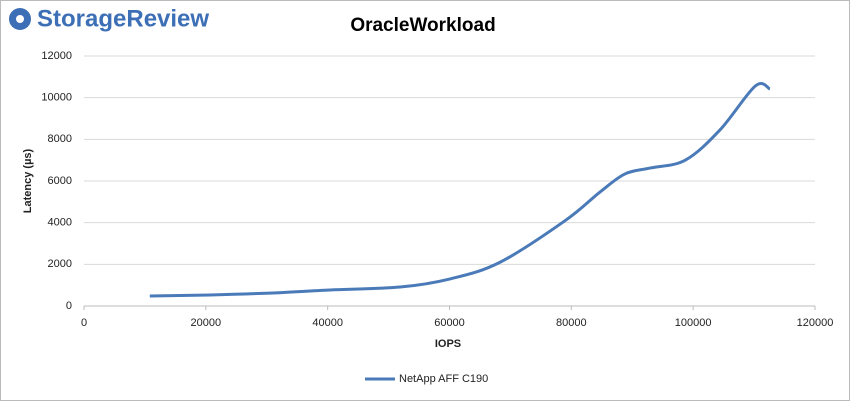  What do you see at coordinates (815, 323) in the screenshot?
I see `x-tick-label: 120000` at bounding box center [815, 323].